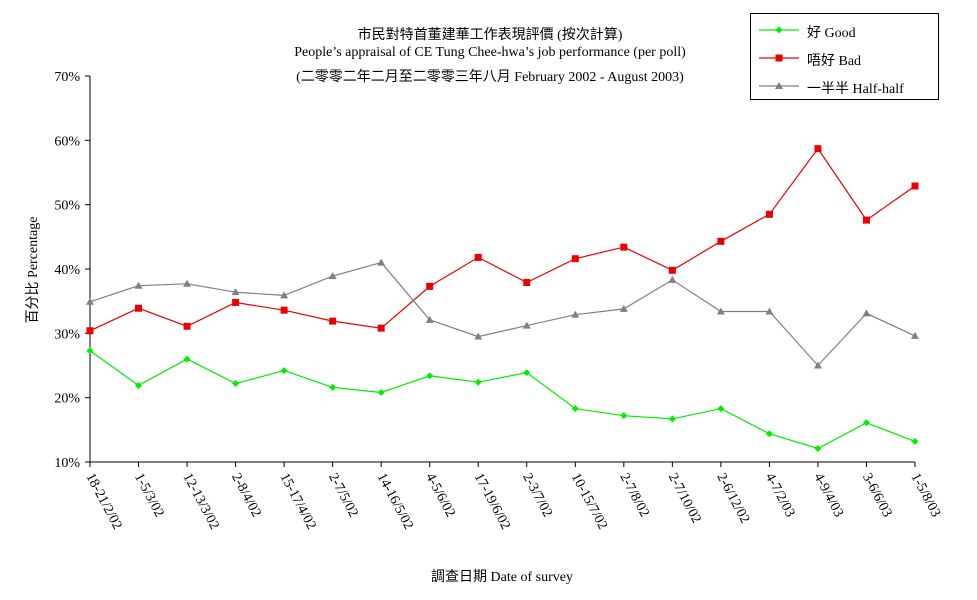 The height and width of the screenshot is (600, 977). I want to click on x-tick-label: 2-6/12/02, so click(732, 498).